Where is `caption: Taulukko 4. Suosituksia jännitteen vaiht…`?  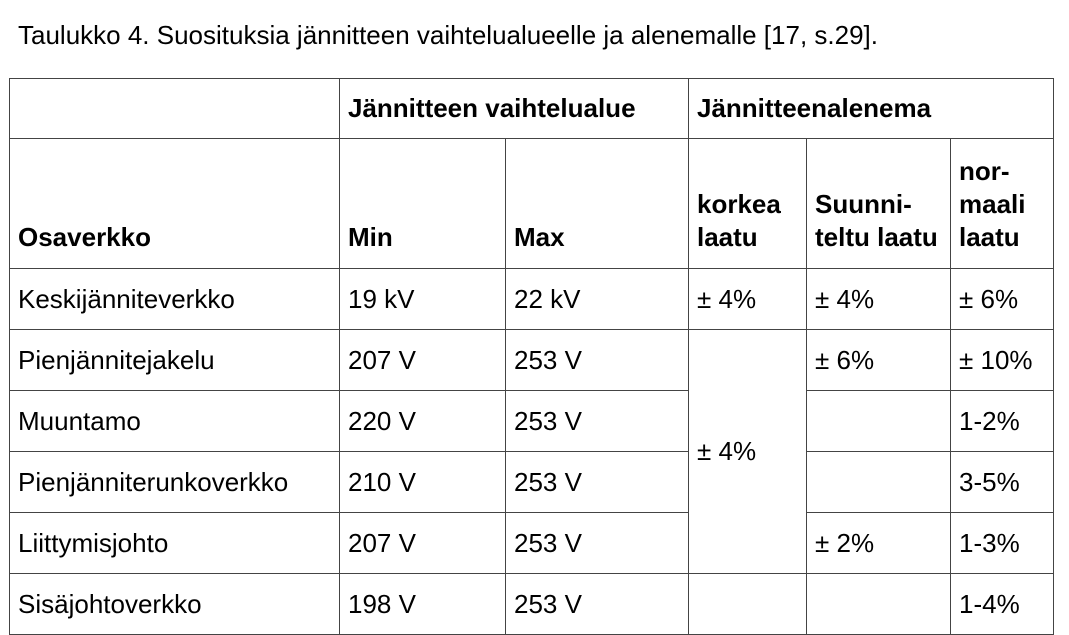 caption: Taulukko 4. Suosituksia jännitteen vaiht… is located at coordinates (448, 35).